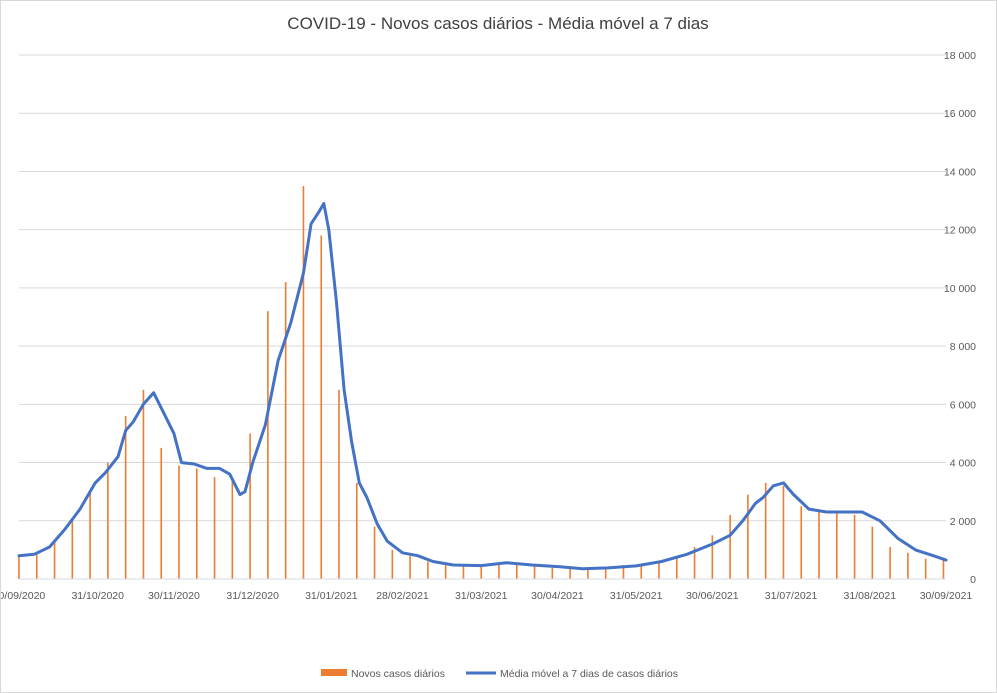 The width and height of the screenshot is (997, 693). What do you see at coordinates (963, 464) in the screenshot?
I see `y-tick-label: 4 000` at bounding box center [963, 464].